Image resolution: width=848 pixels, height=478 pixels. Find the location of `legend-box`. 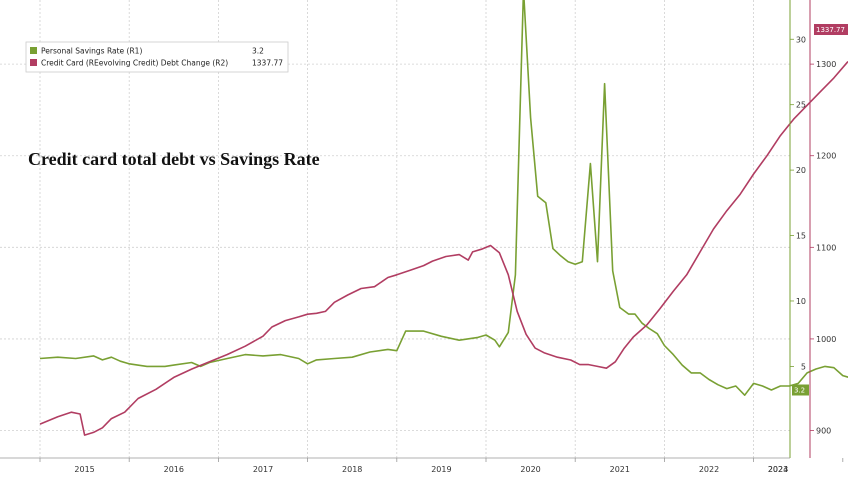

legend-box is located at coordinates (157, 57).